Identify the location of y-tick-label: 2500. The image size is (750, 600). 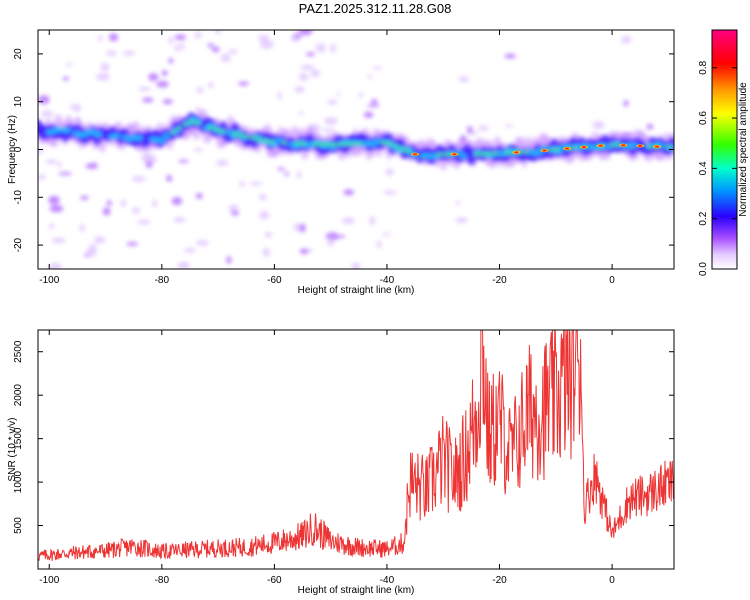
(18, 351).